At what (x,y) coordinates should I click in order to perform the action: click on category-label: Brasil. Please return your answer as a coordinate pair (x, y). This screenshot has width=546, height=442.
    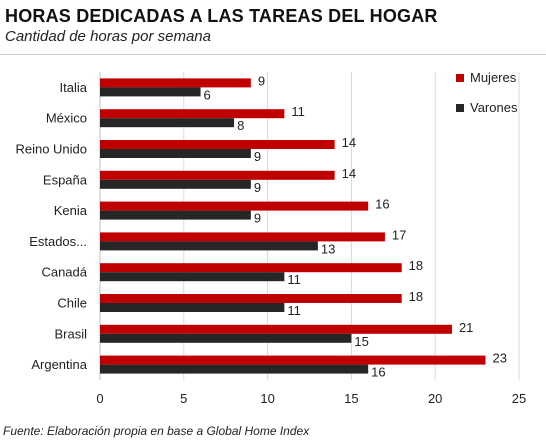
    Looking at the image, I should click on (70, 333).